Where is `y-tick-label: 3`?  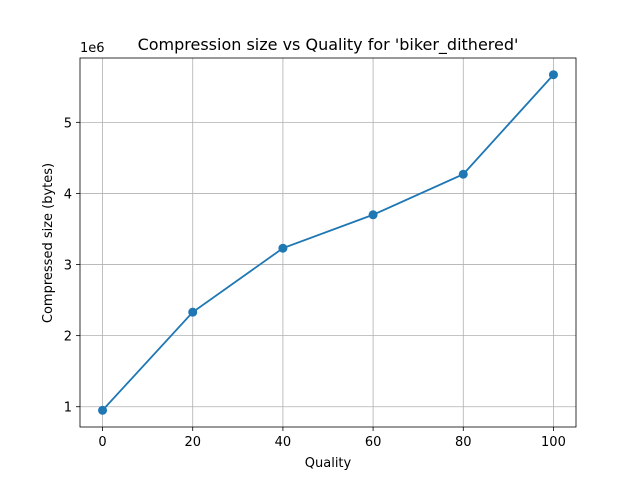
y-tick-label: 3 is located at coordinates (68, 266).